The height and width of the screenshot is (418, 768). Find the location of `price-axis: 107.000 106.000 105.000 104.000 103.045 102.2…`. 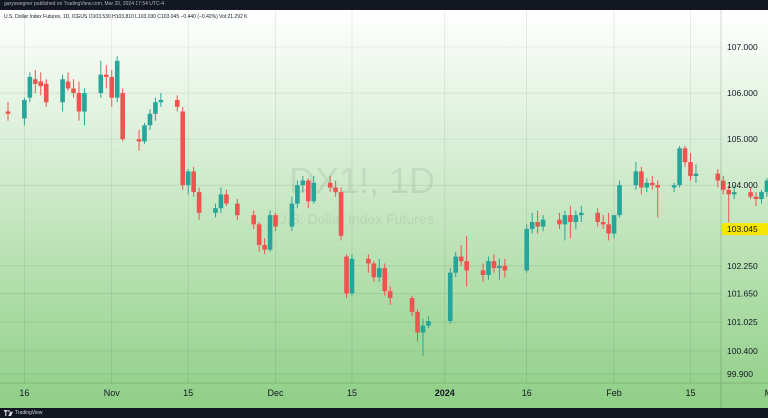

price-axis: 107.000 106.000 105.000 104.000 103.045 102.2… is located at coordinates (744, 209).